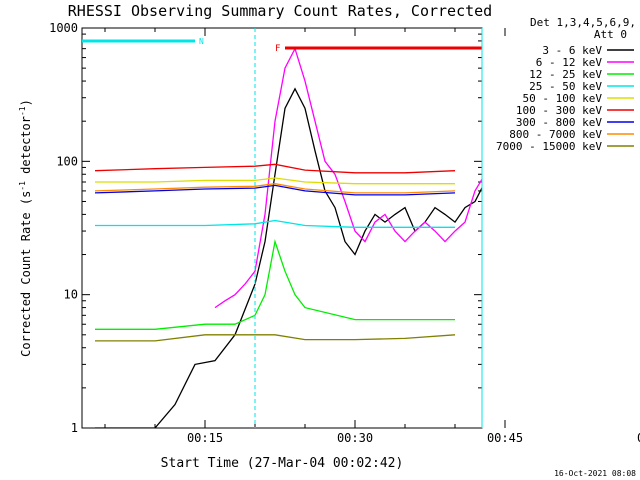 This screenshot has height=480, width=640. Describe the element at coordinates (71, 295) in the screenshot. I see `y-tick-label: 10` at that location.